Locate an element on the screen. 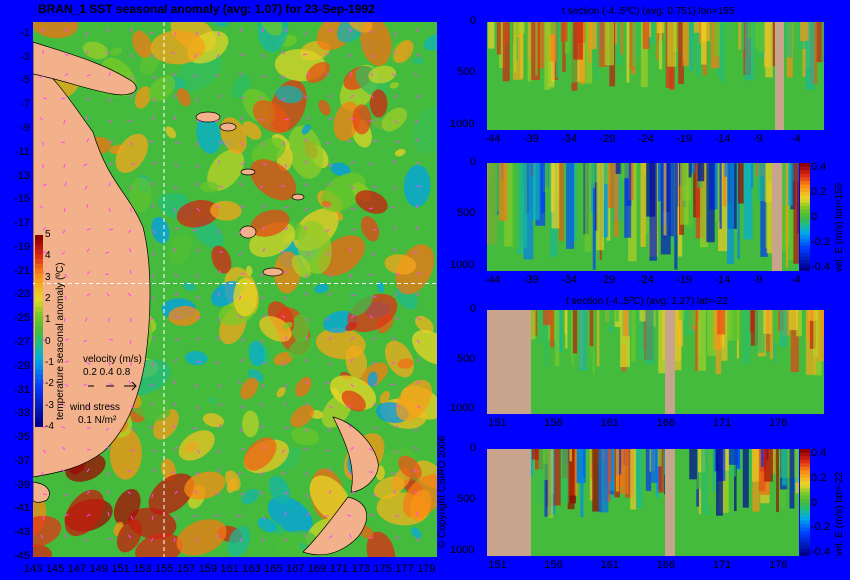 Image resolution: width=850 pixels, height=580 pixels. map-y-tick: -3 is located at coordinates (25, 56).